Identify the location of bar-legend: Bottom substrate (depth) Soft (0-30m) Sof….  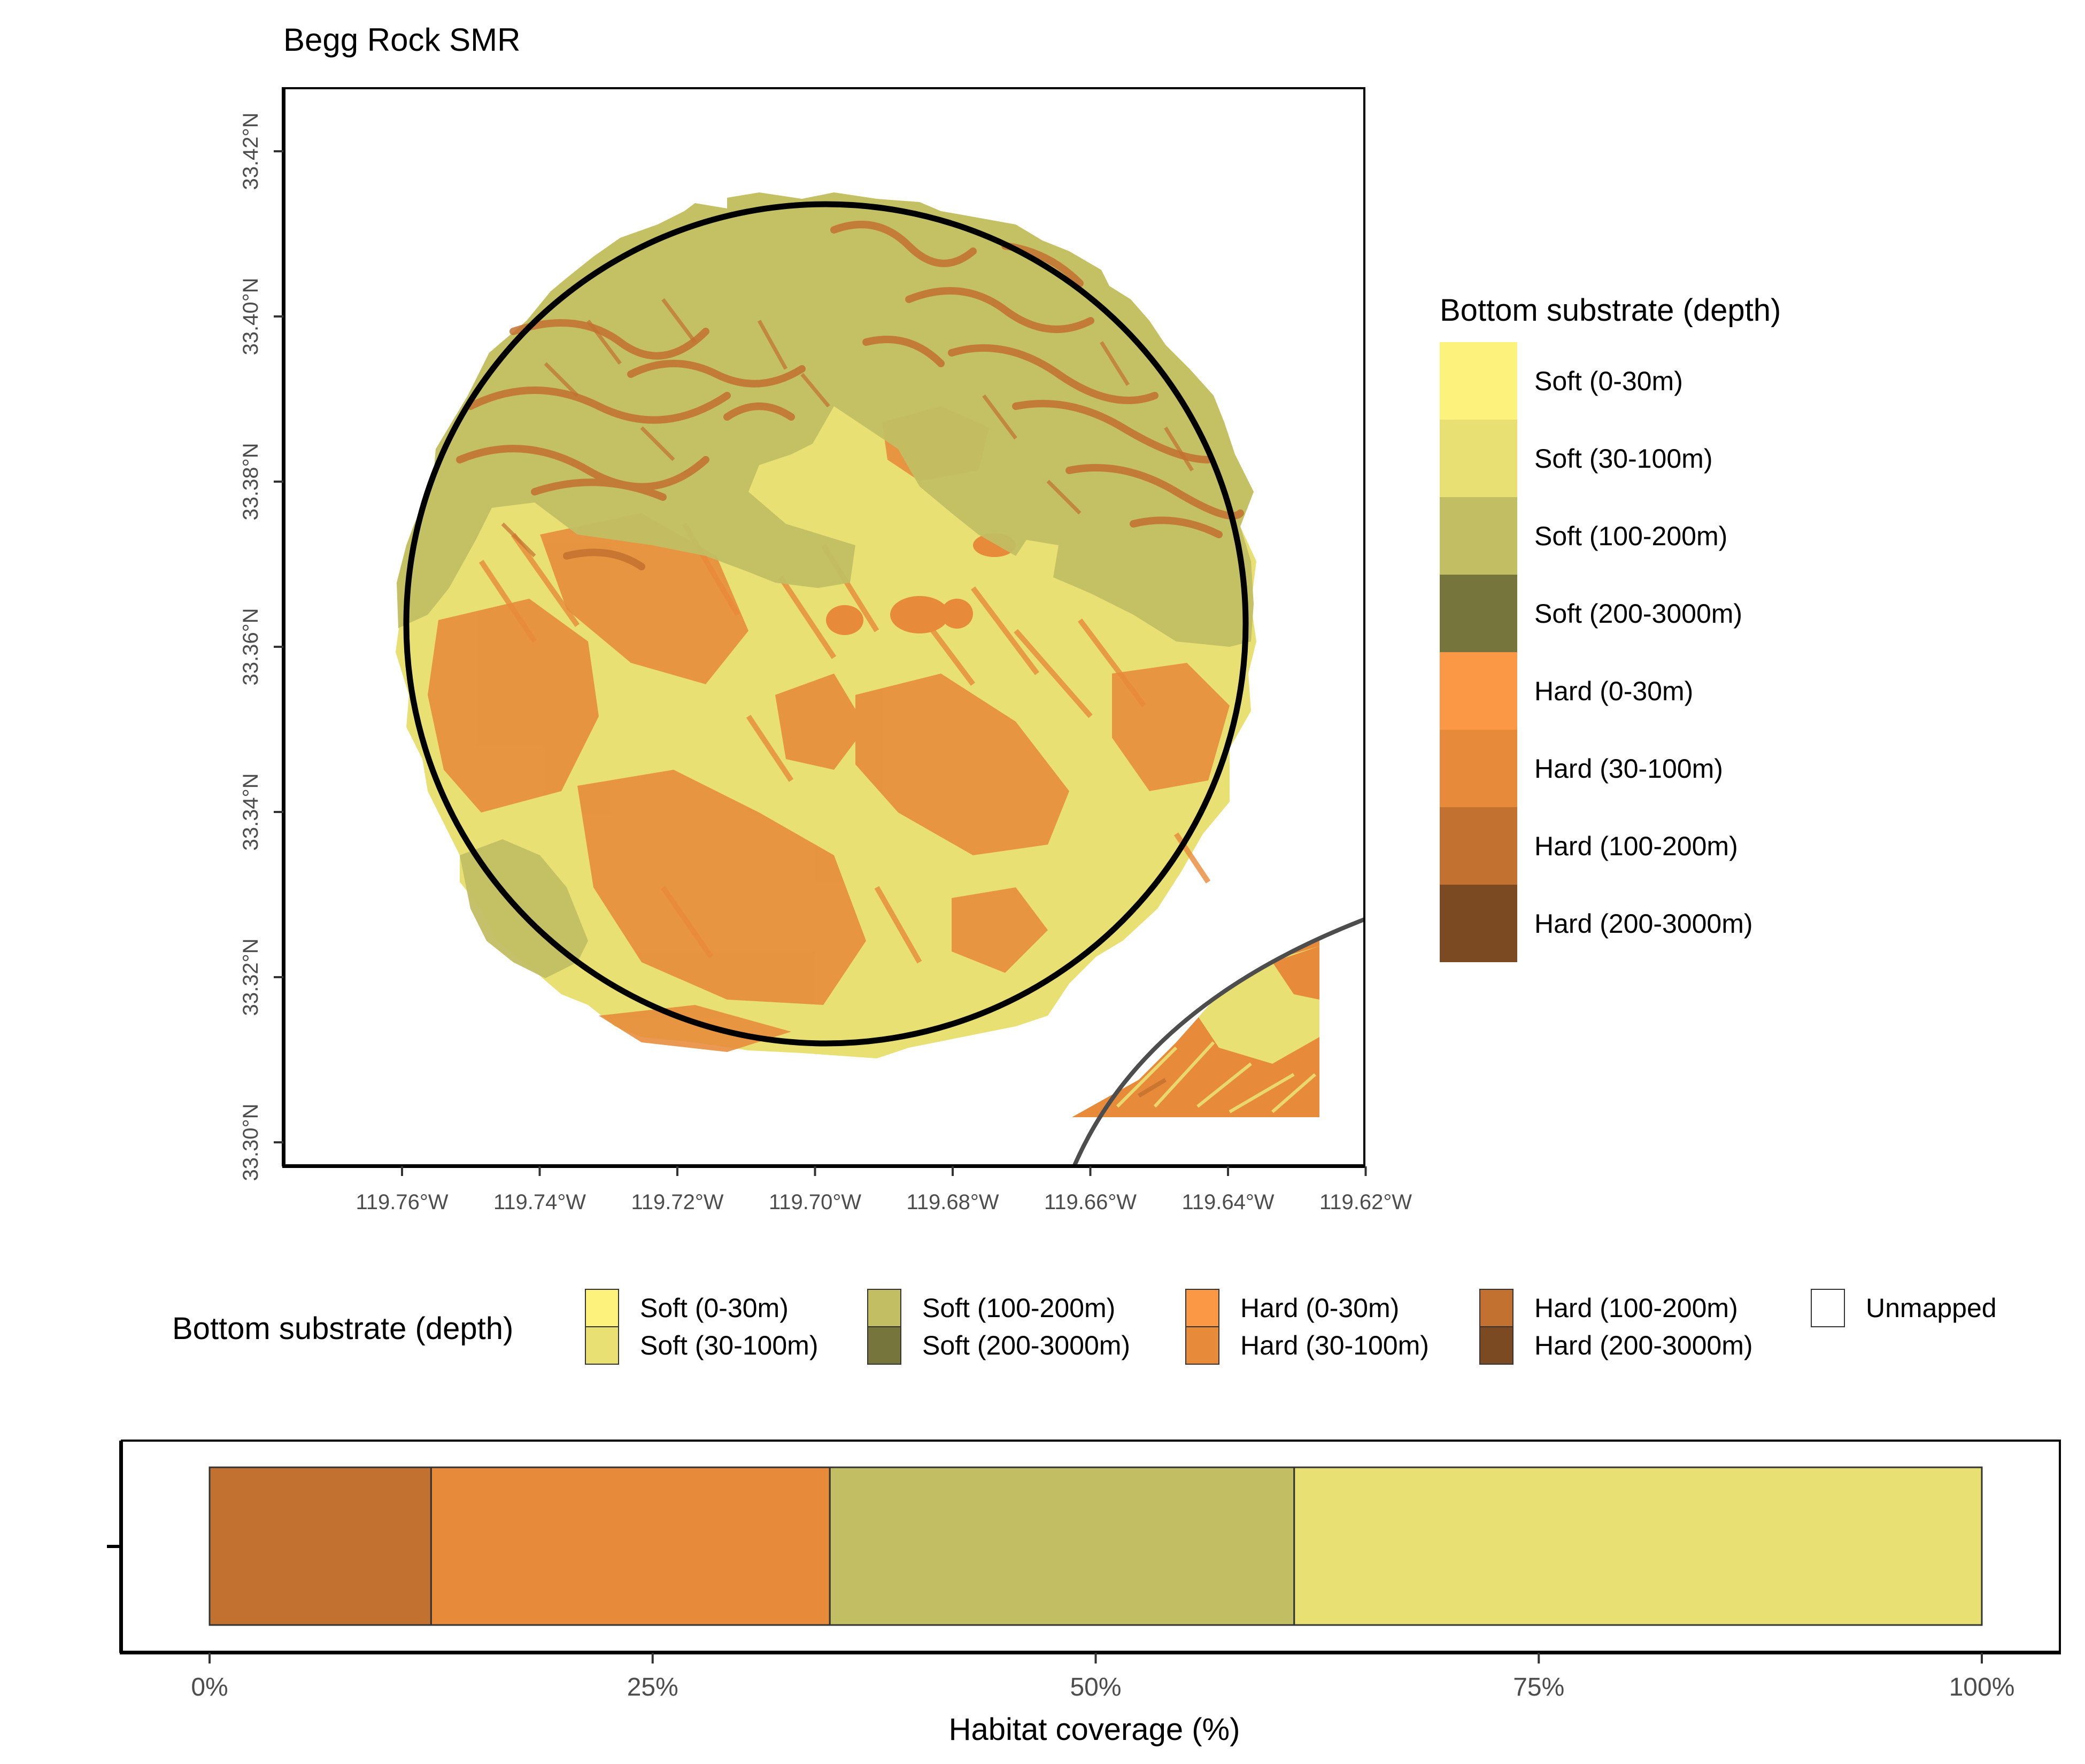
(1084, 1327).